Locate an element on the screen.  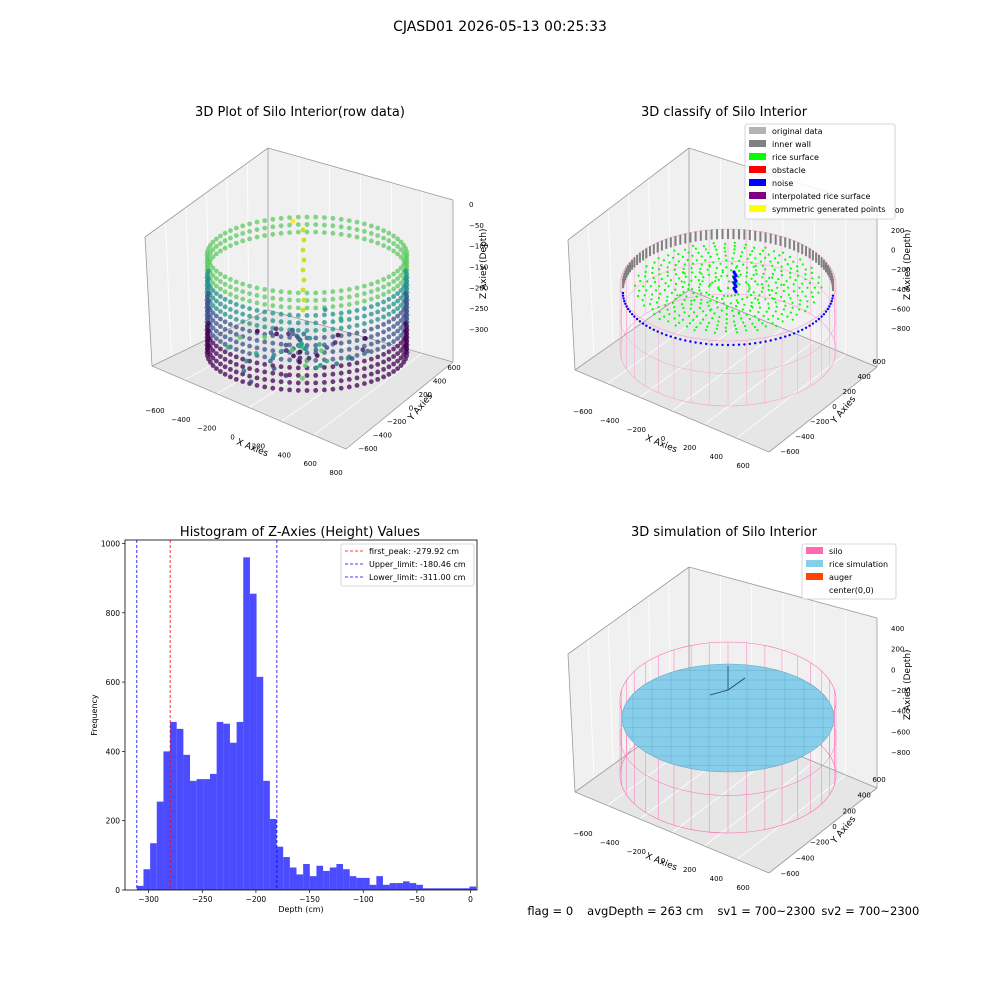
histogram-bars is located at coordinates (306, 723).